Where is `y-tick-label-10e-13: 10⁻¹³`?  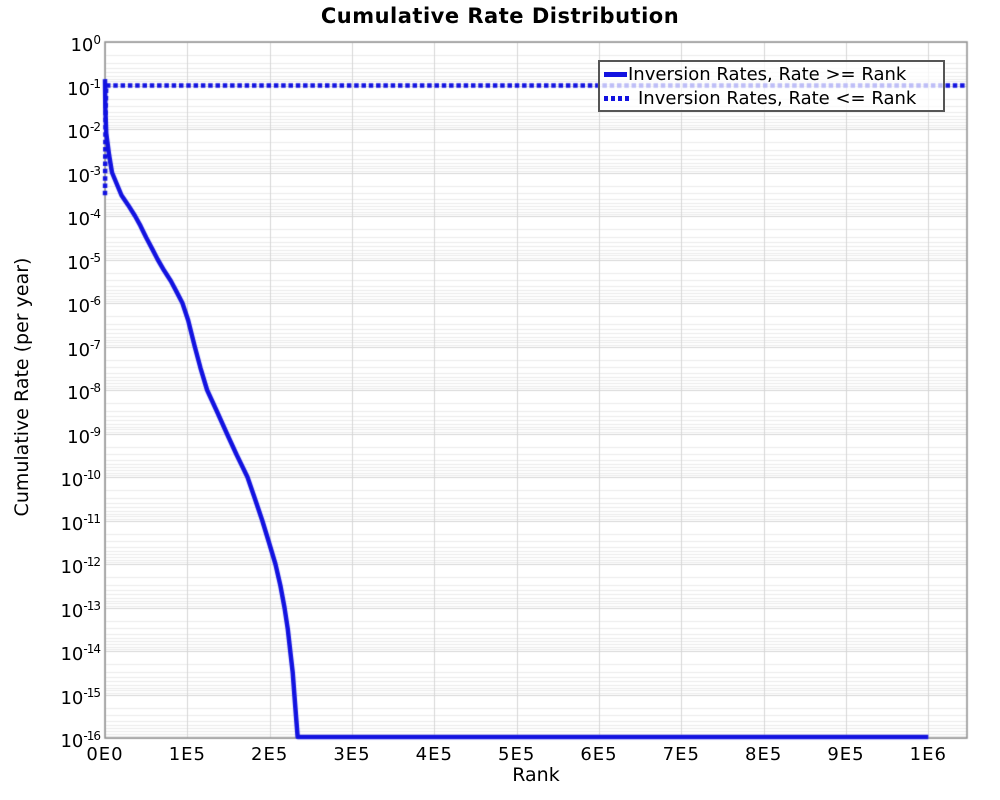
y-tick-label-10e-13: 10⁻¹³ is located at coordinates (80, 610).